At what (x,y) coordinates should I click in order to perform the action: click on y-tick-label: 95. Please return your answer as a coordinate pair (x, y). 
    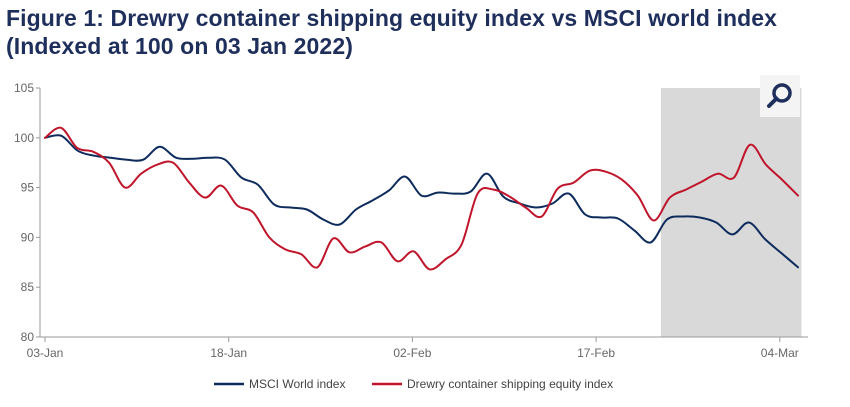
    Looking at the image, I should click on (28, 188).